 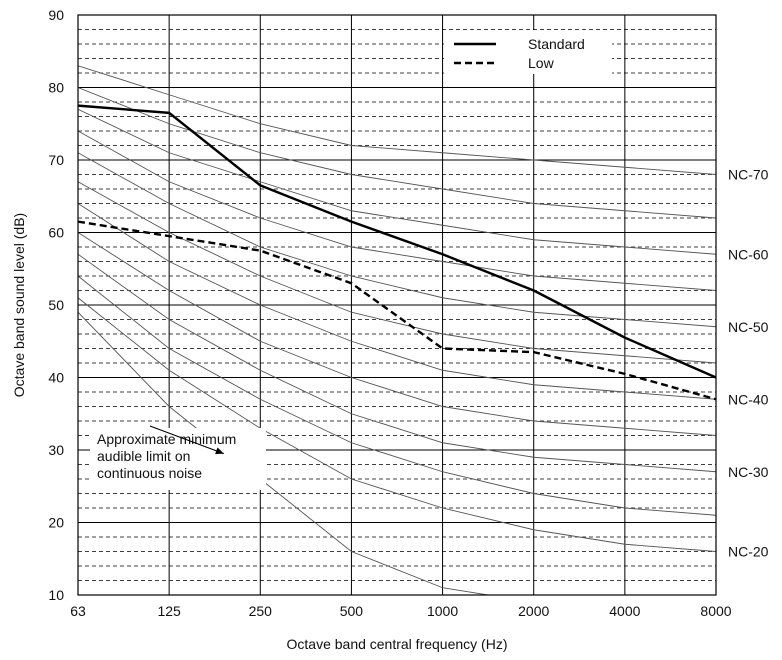 What do you see at coordinates (56, 233) in the screenshot?
I see `y-tick-label: 60` at bounding box center [56, 233].